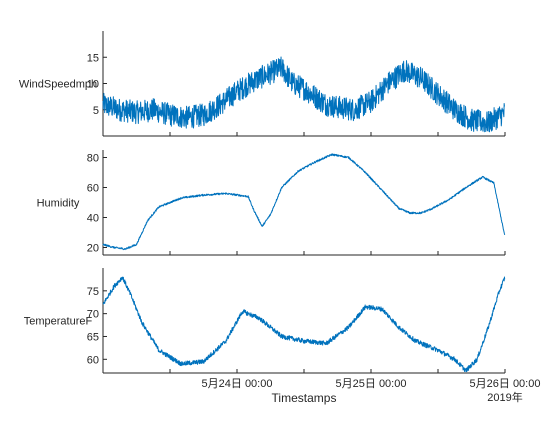  What do you see at coordinates (371, 384) in the screenshot?
I see `x-tick-label: 5月25日 00:00` at bounding box center [371, 384].